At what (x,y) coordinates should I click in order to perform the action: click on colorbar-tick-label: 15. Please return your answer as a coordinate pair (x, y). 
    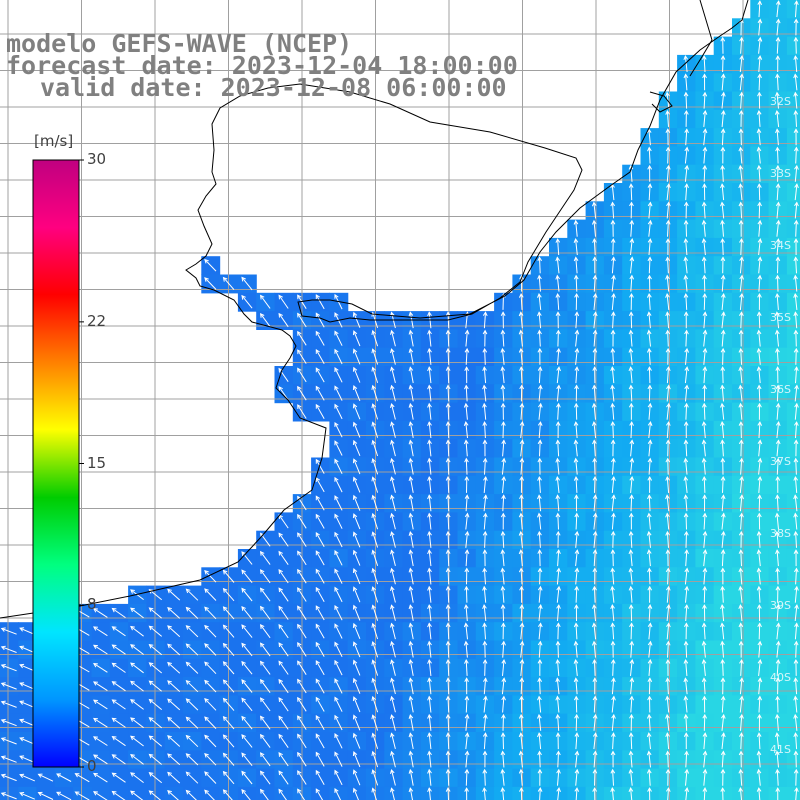
    Looking at the image, I should click on (97, 462).